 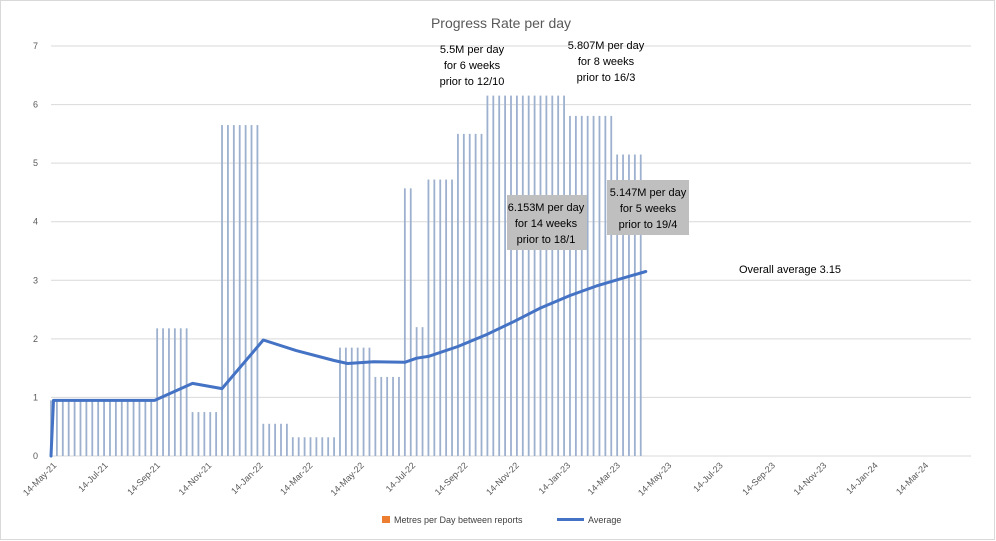 I want to click on x-tick-label-16: 14-Jan-24, so click(x=862, y=478).